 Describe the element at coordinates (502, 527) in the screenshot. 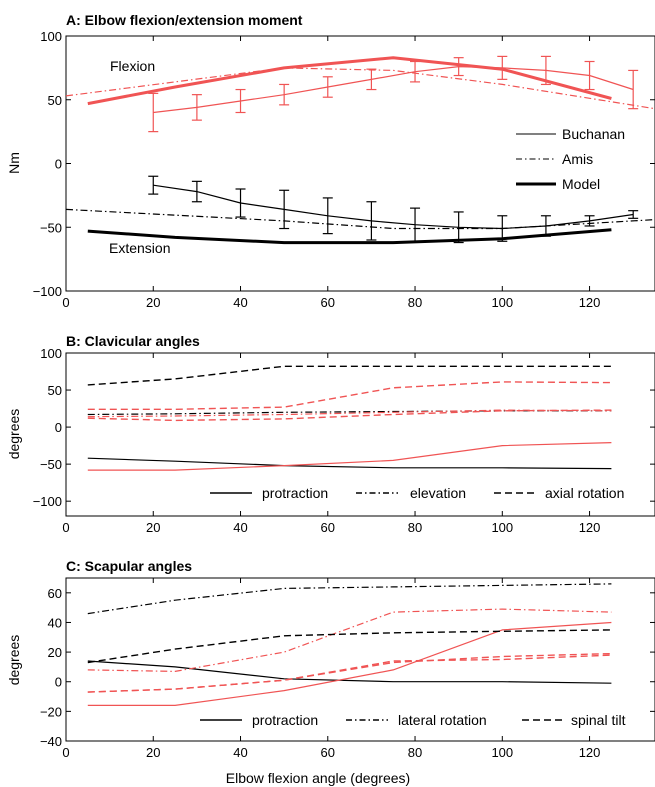

I see `panel-b-xtick-label: 100` at that location.